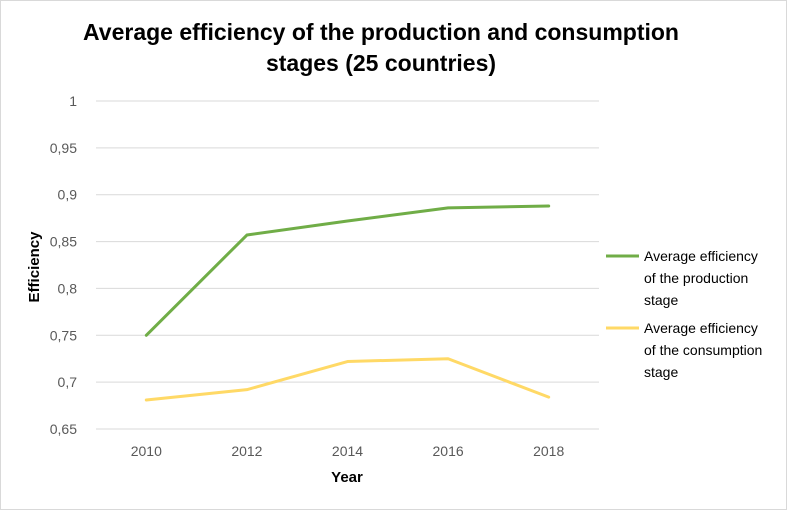 Image resolution: width=787 pixels, height=511 pixels. What do you see at coordinates (347, 477) in the screenshot?
I see `x-axis-title: Year` at bounding box center [347, 477].